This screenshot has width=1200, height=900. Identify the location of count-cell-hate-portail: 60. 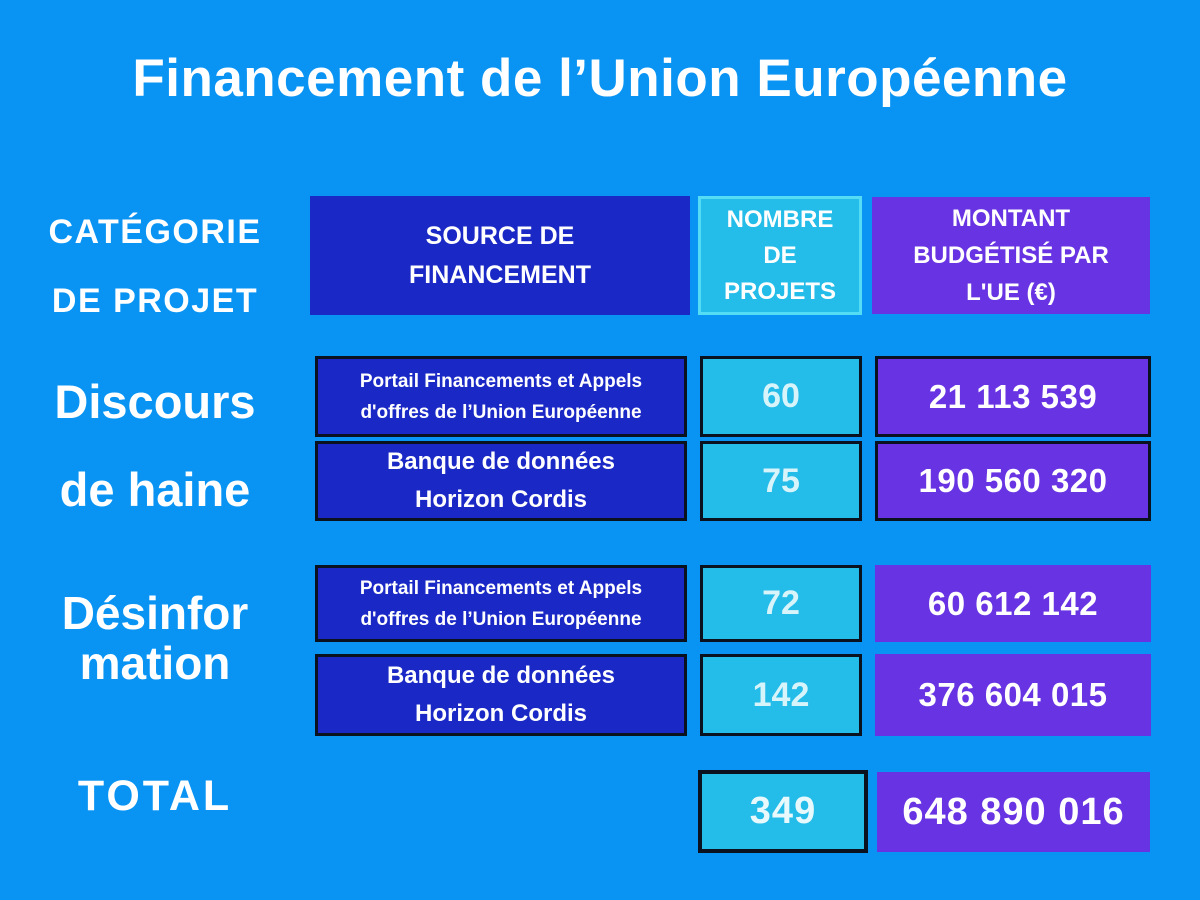
(781, 396).